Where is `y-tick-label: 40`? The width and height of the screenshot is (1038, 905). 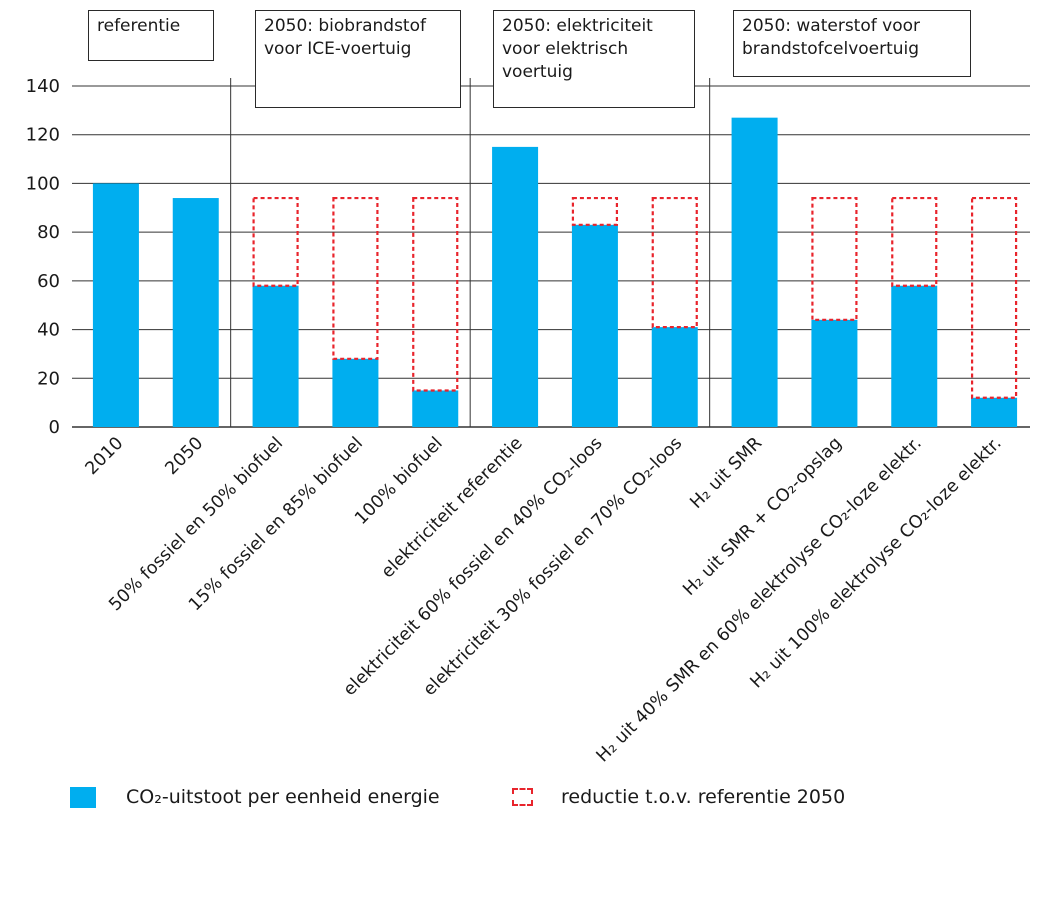
y-tick-label: 40 is located at coordinates (48, 330).